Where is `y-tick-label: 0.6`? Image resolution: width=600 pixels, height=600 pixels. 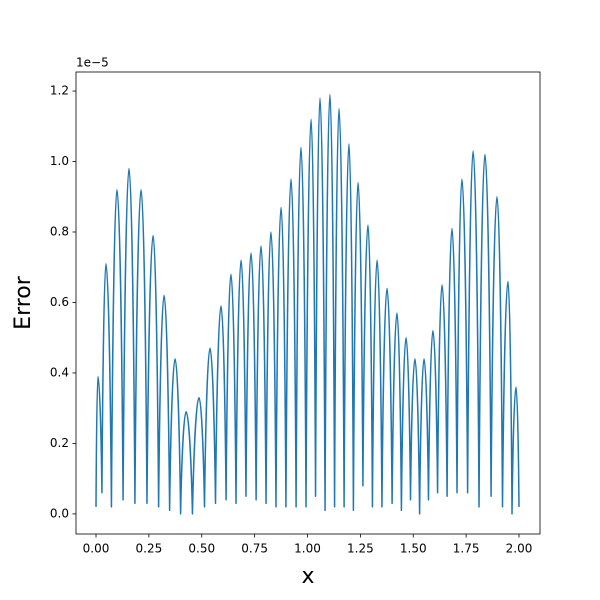 y-tick-label: 0.6 is located at coordinates (59, 302).